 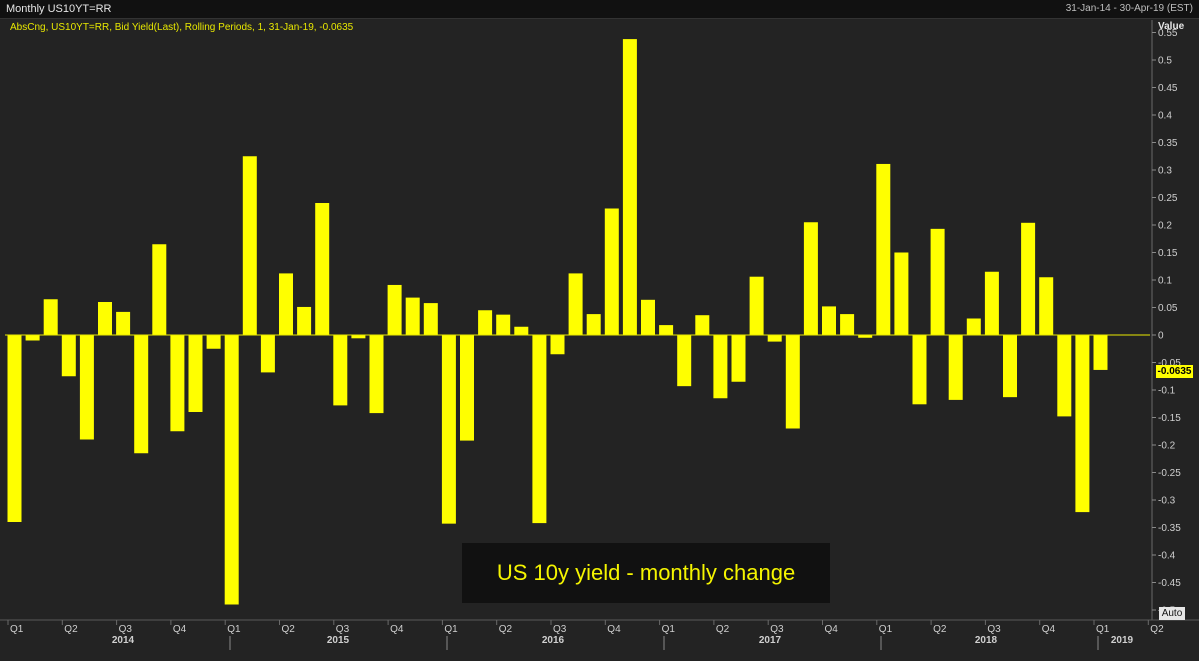 What do you see at coordinates (1122, 640) in the screenshot?
I see `year-label: 2019` at bounding box center [1122, 640].